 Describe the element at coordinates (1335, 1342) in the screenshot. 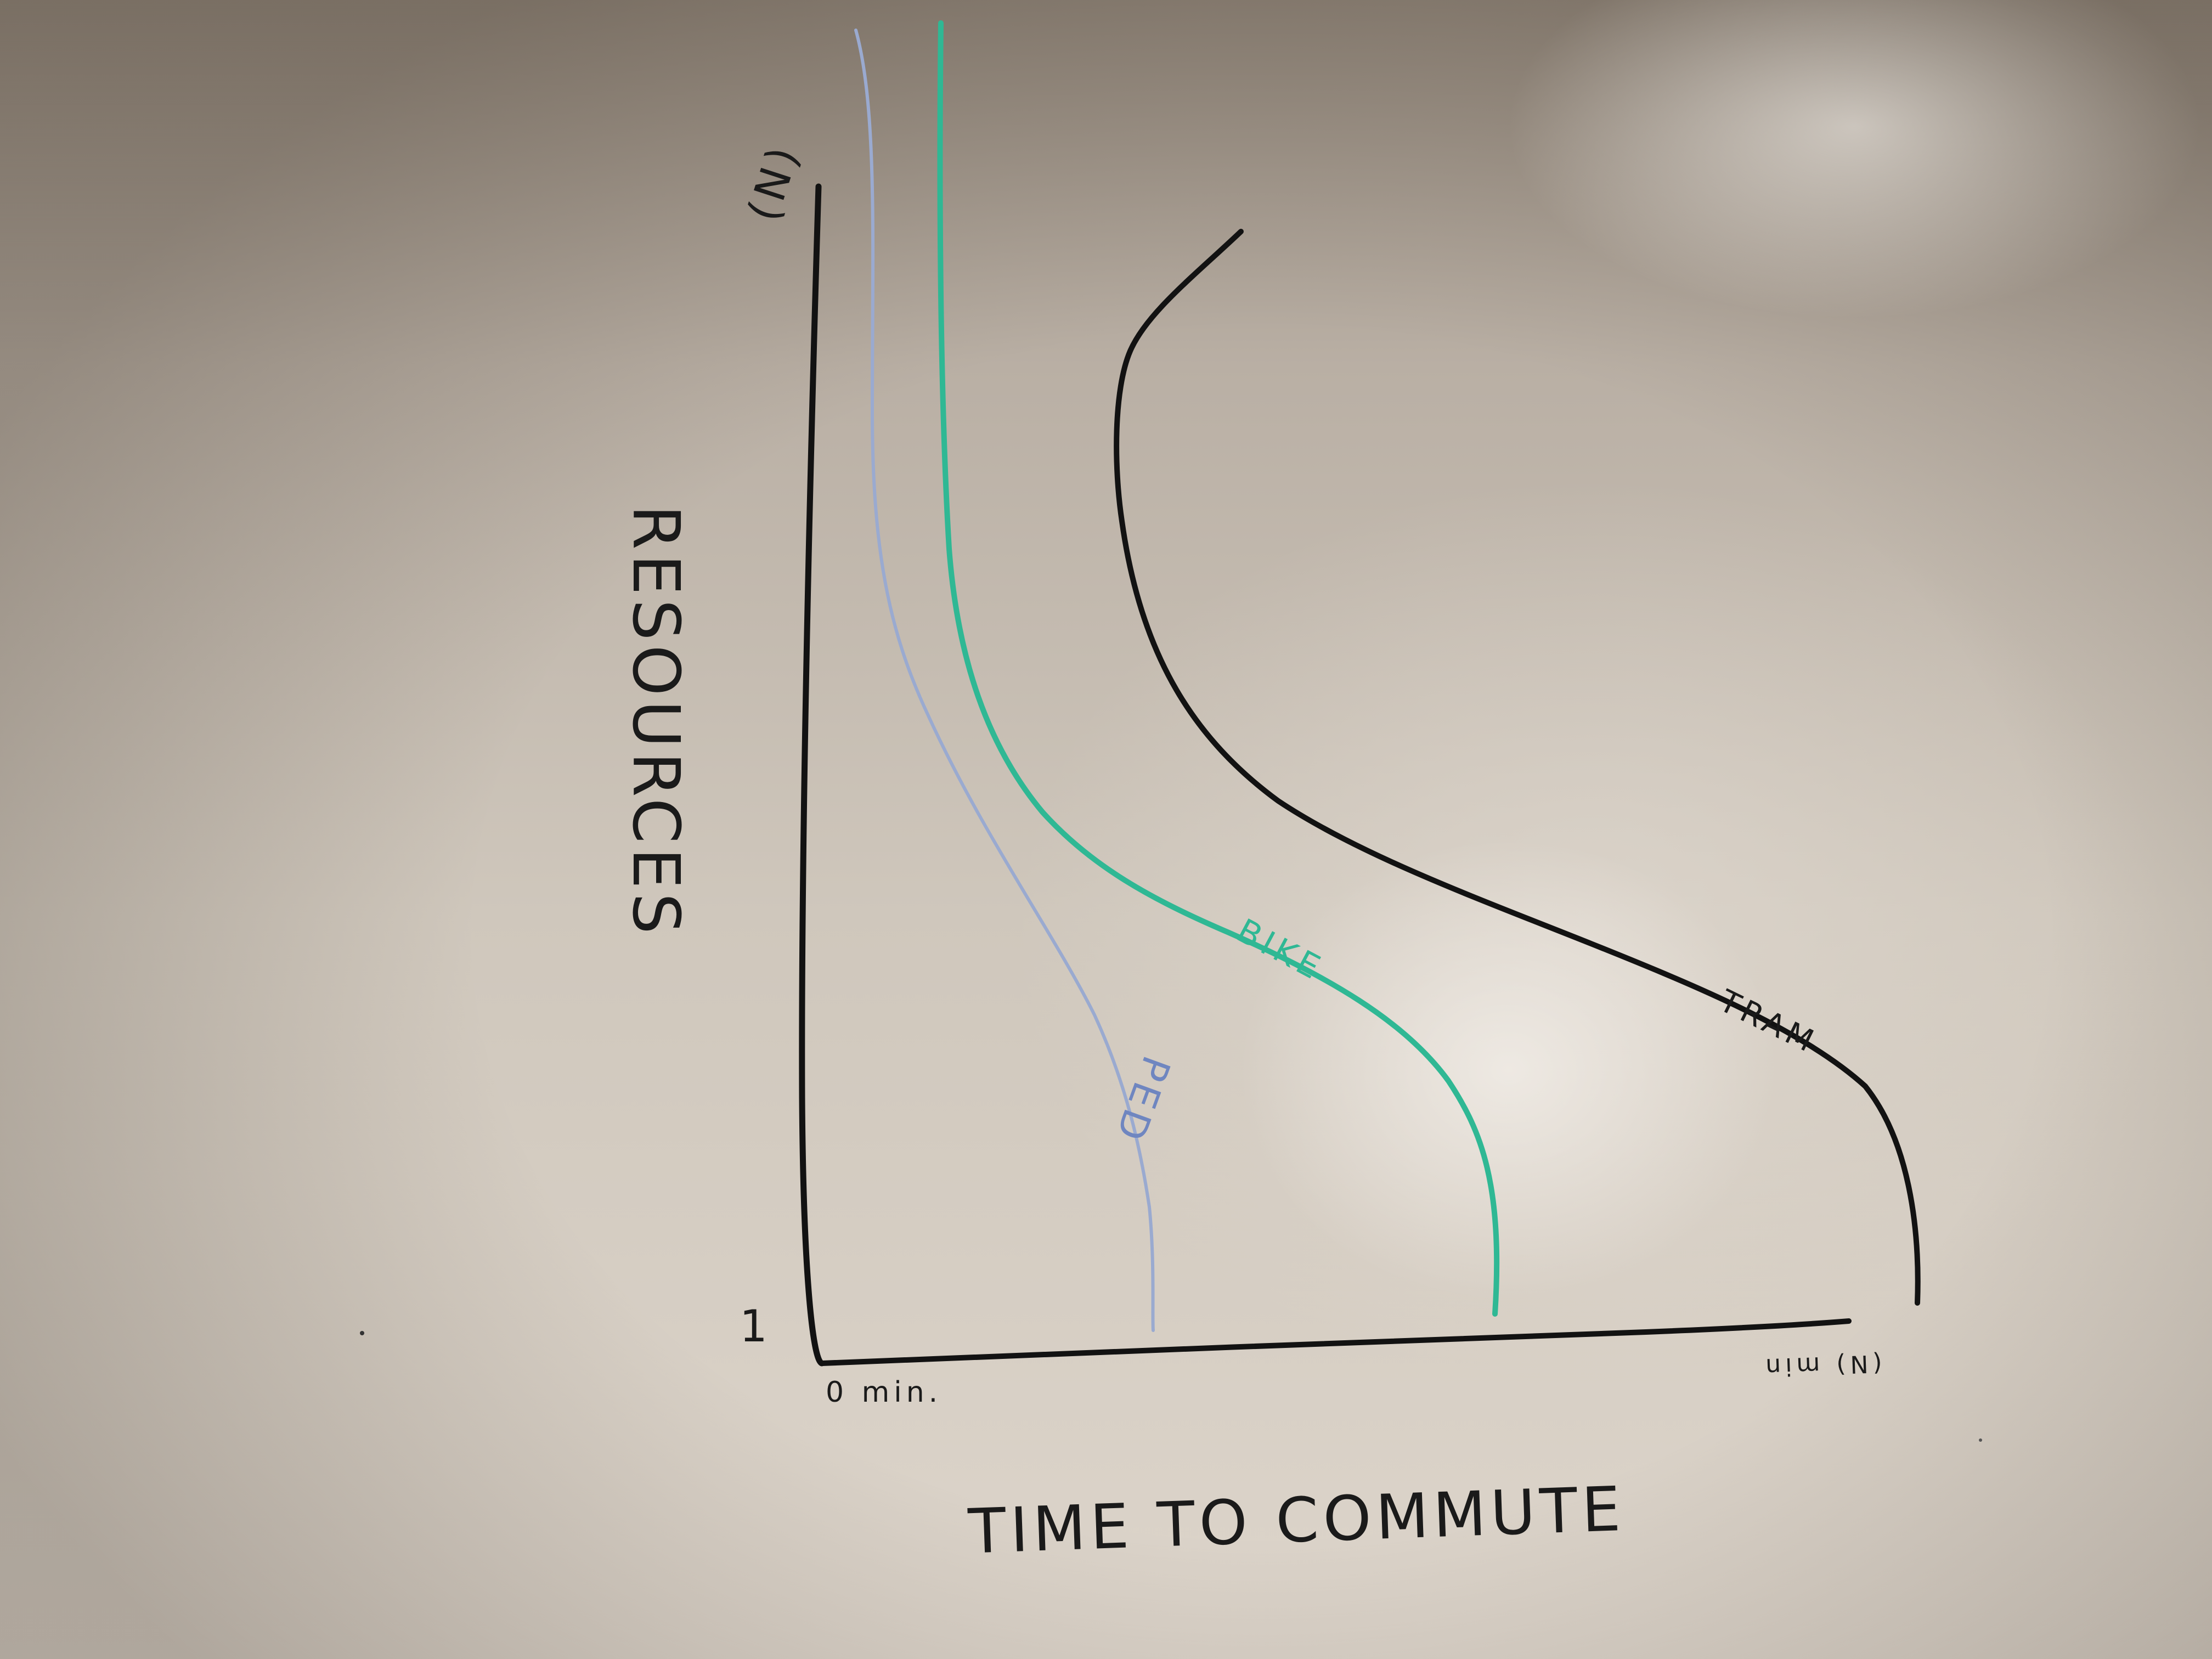

I see `x-axis-line` at that location.